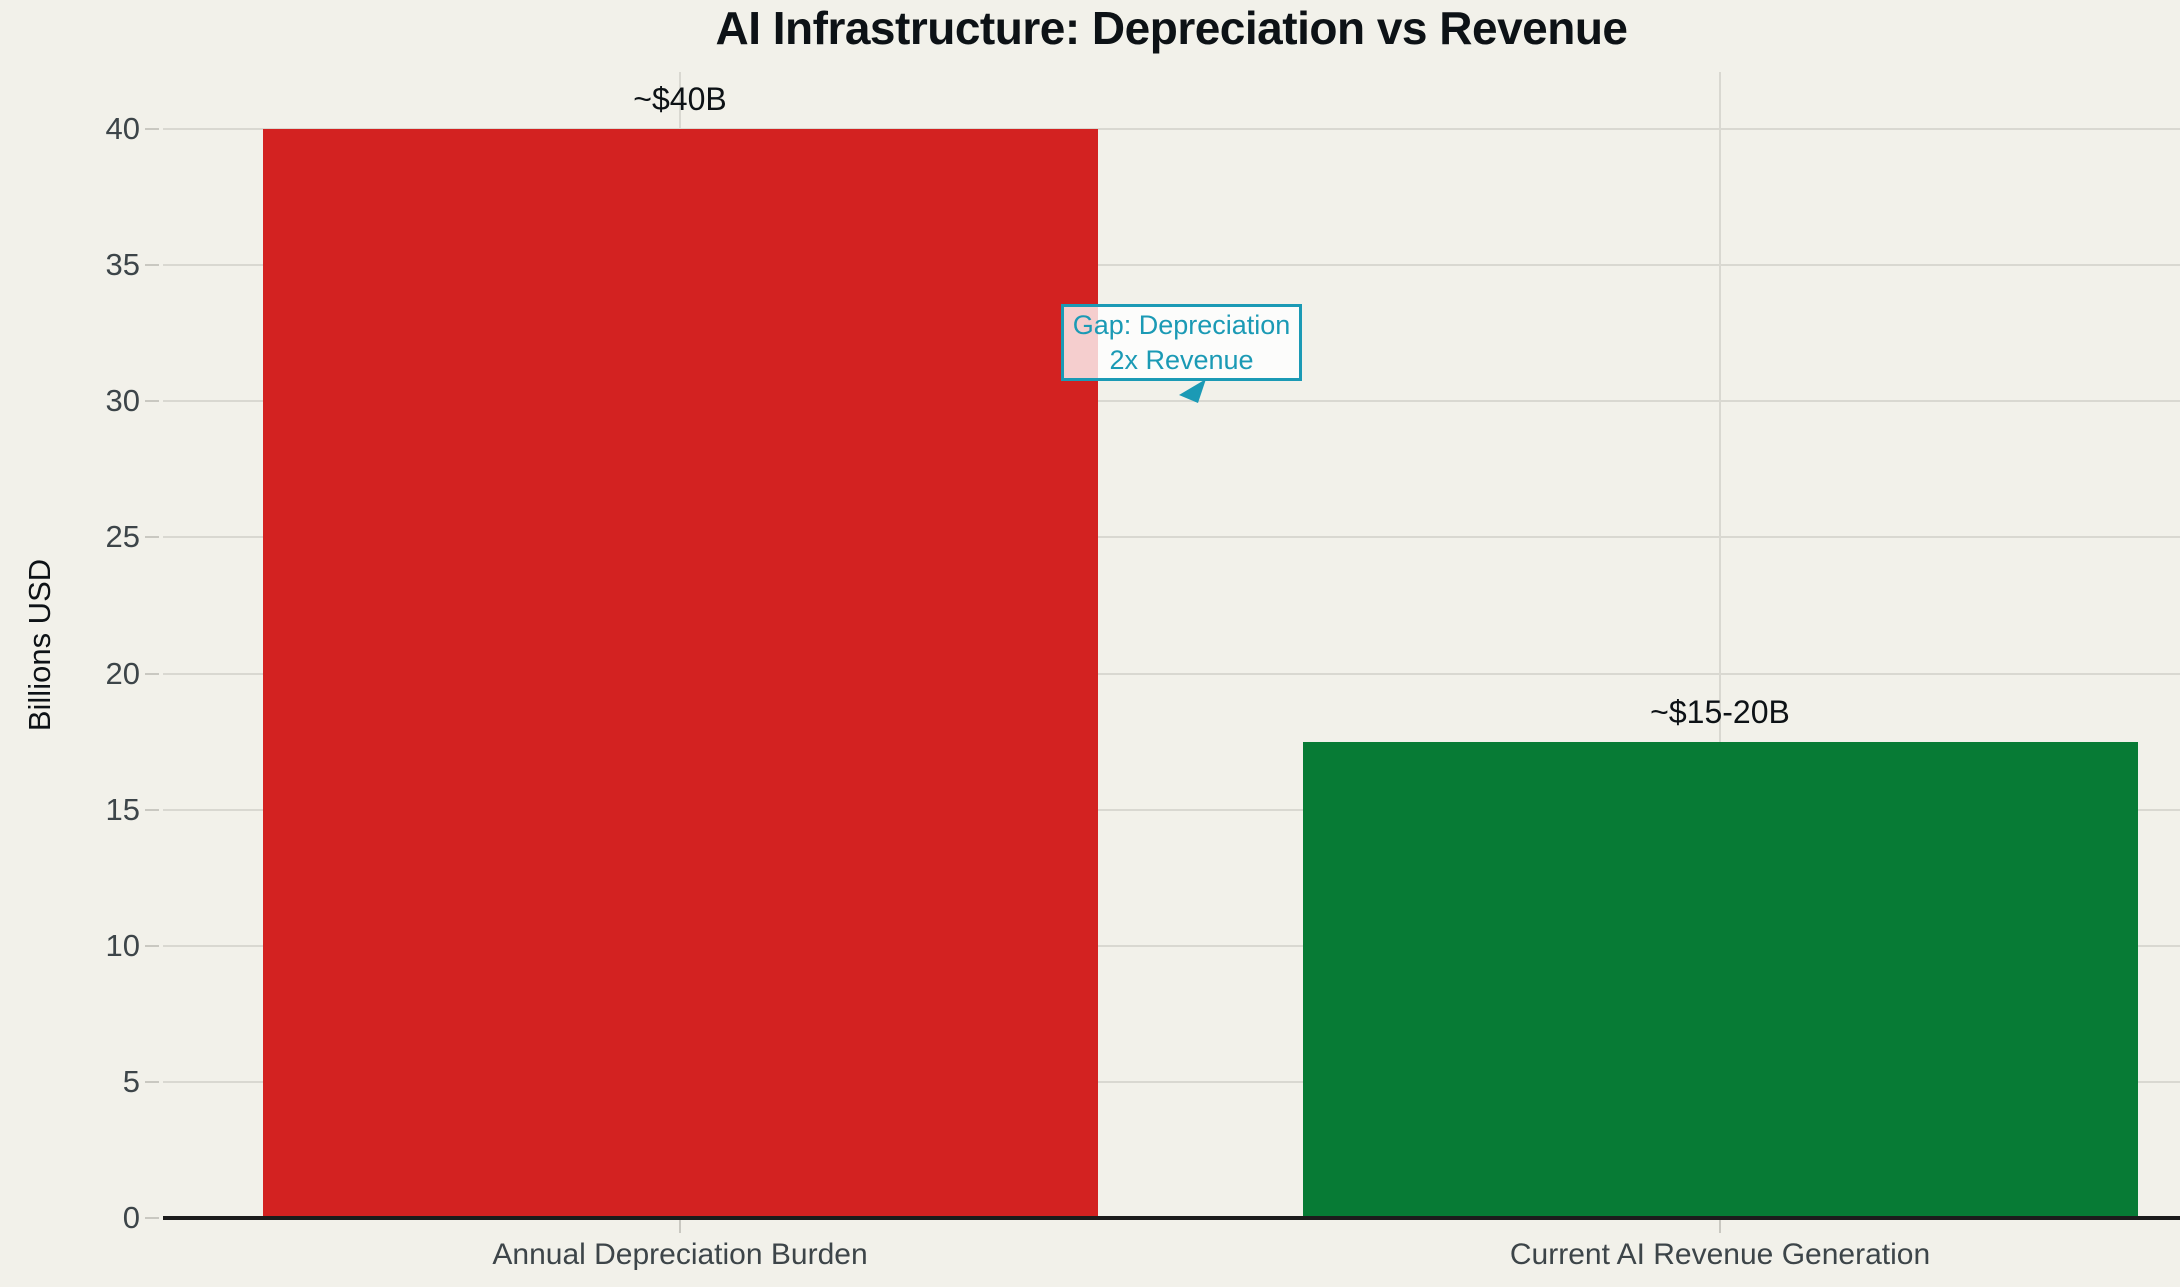 This screenshot has width=2180, height=1287. What do you see at coordinates (122, 945) in the screenshot?
I see `y-tick-label: 10` at bounding box center [122, 945].